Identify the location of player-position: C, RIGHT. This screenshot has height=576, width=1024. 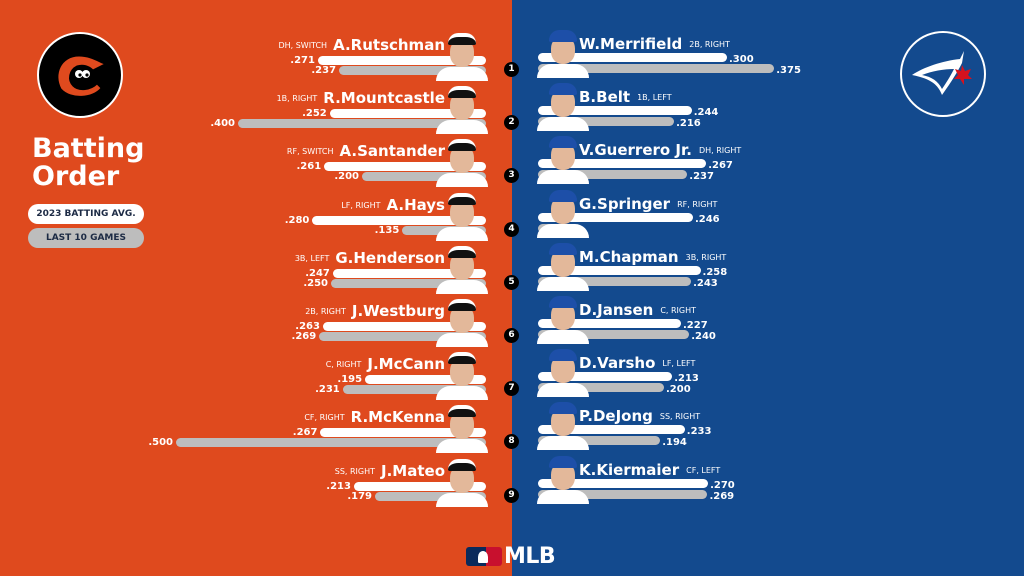
(343, 365).